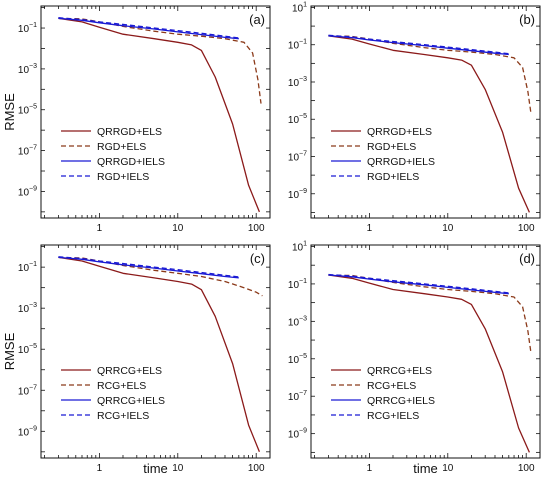  What do you see at coordinates (257, 19) in the screenshot?
I see `panel-label: (a)` at bounding box center [257, 19].